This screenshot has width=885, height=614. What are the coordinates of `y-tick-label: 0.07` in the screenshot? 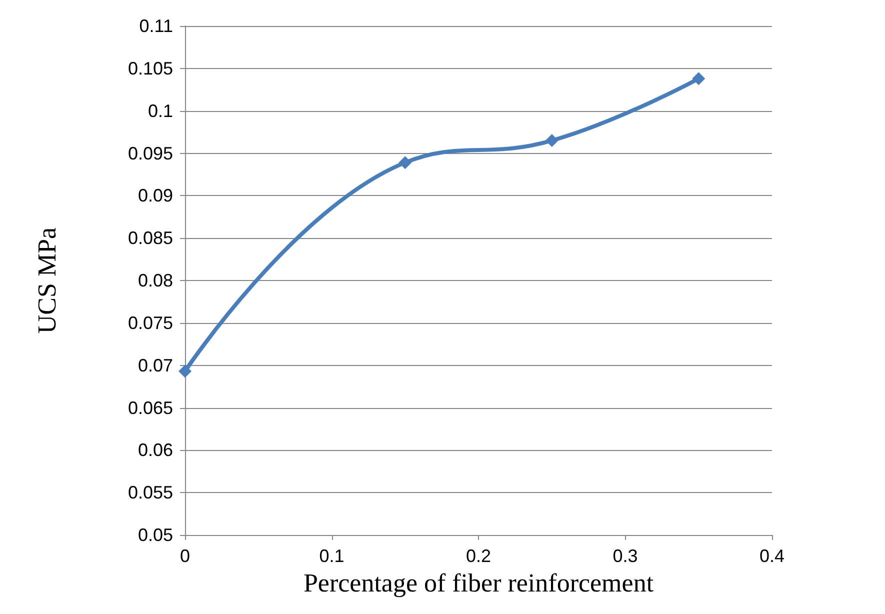 It's located at (155, 365).